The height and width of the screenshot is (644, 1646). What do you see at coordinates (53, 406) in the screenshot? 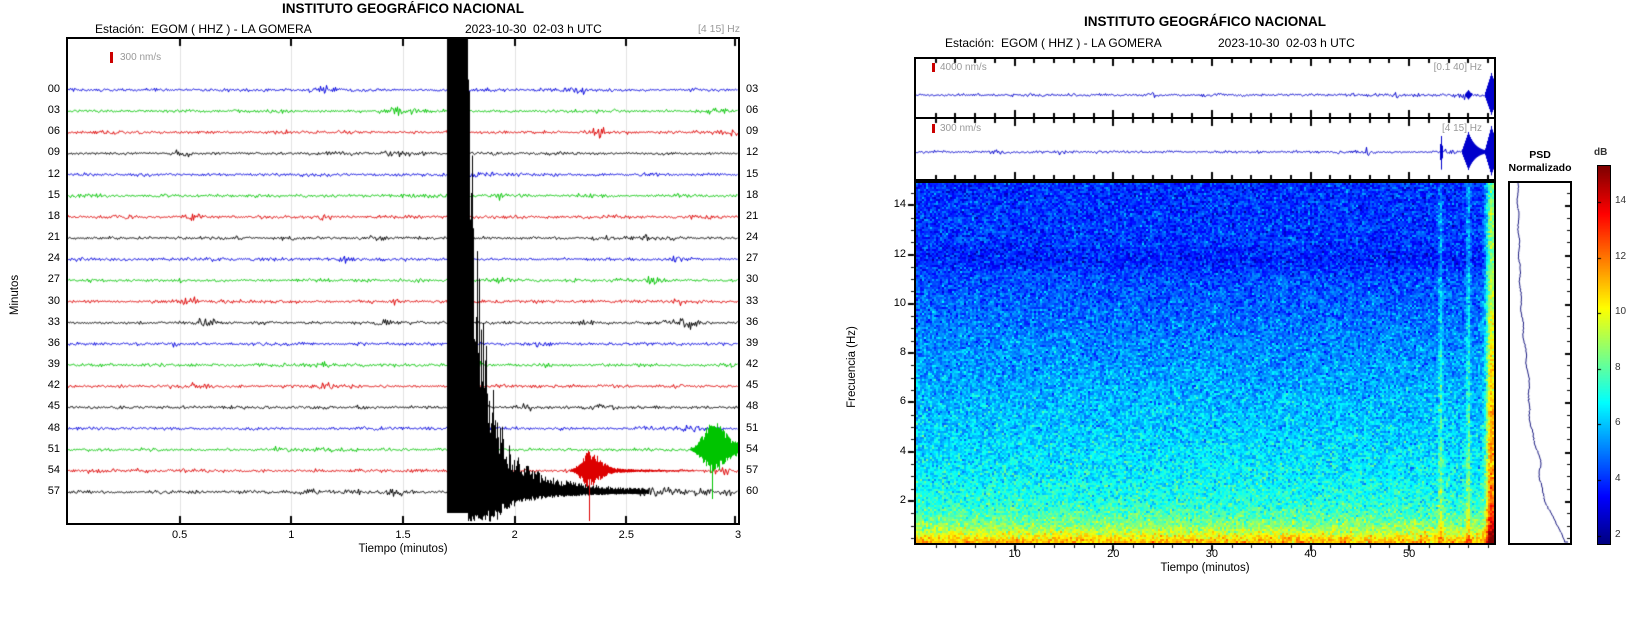
I see `helicorder-row-label-left: 45` at bounding box center [53, 406].